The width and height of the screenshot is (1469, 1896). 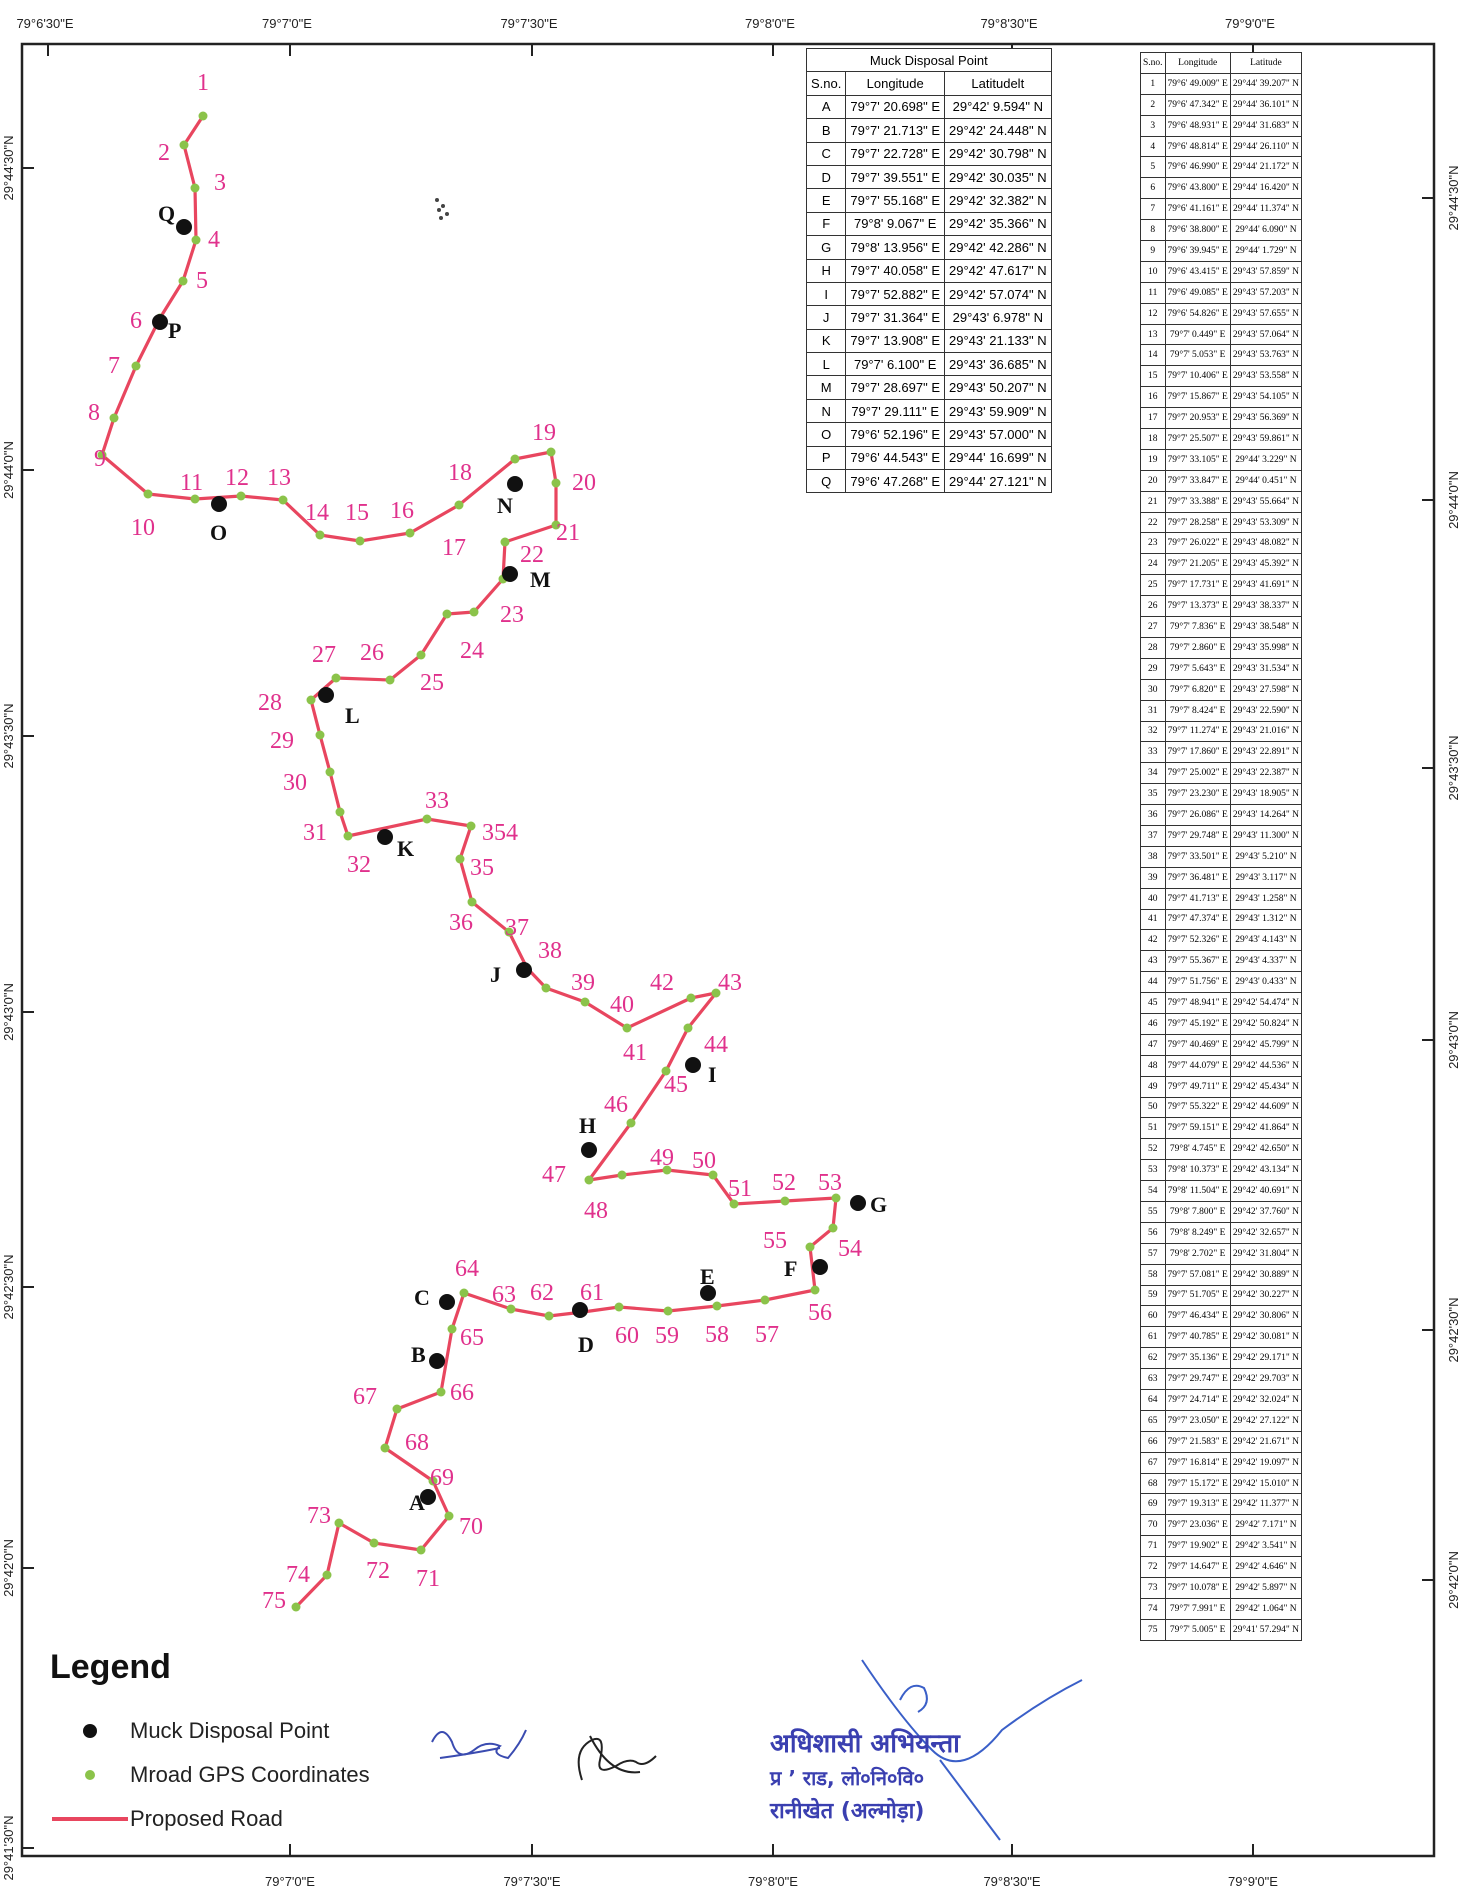 What do you see at coordinates (1197, 313) in the screenshot?
I see `table-cell: 79°6' 54.826" E` at bounding box center [1197, 313].